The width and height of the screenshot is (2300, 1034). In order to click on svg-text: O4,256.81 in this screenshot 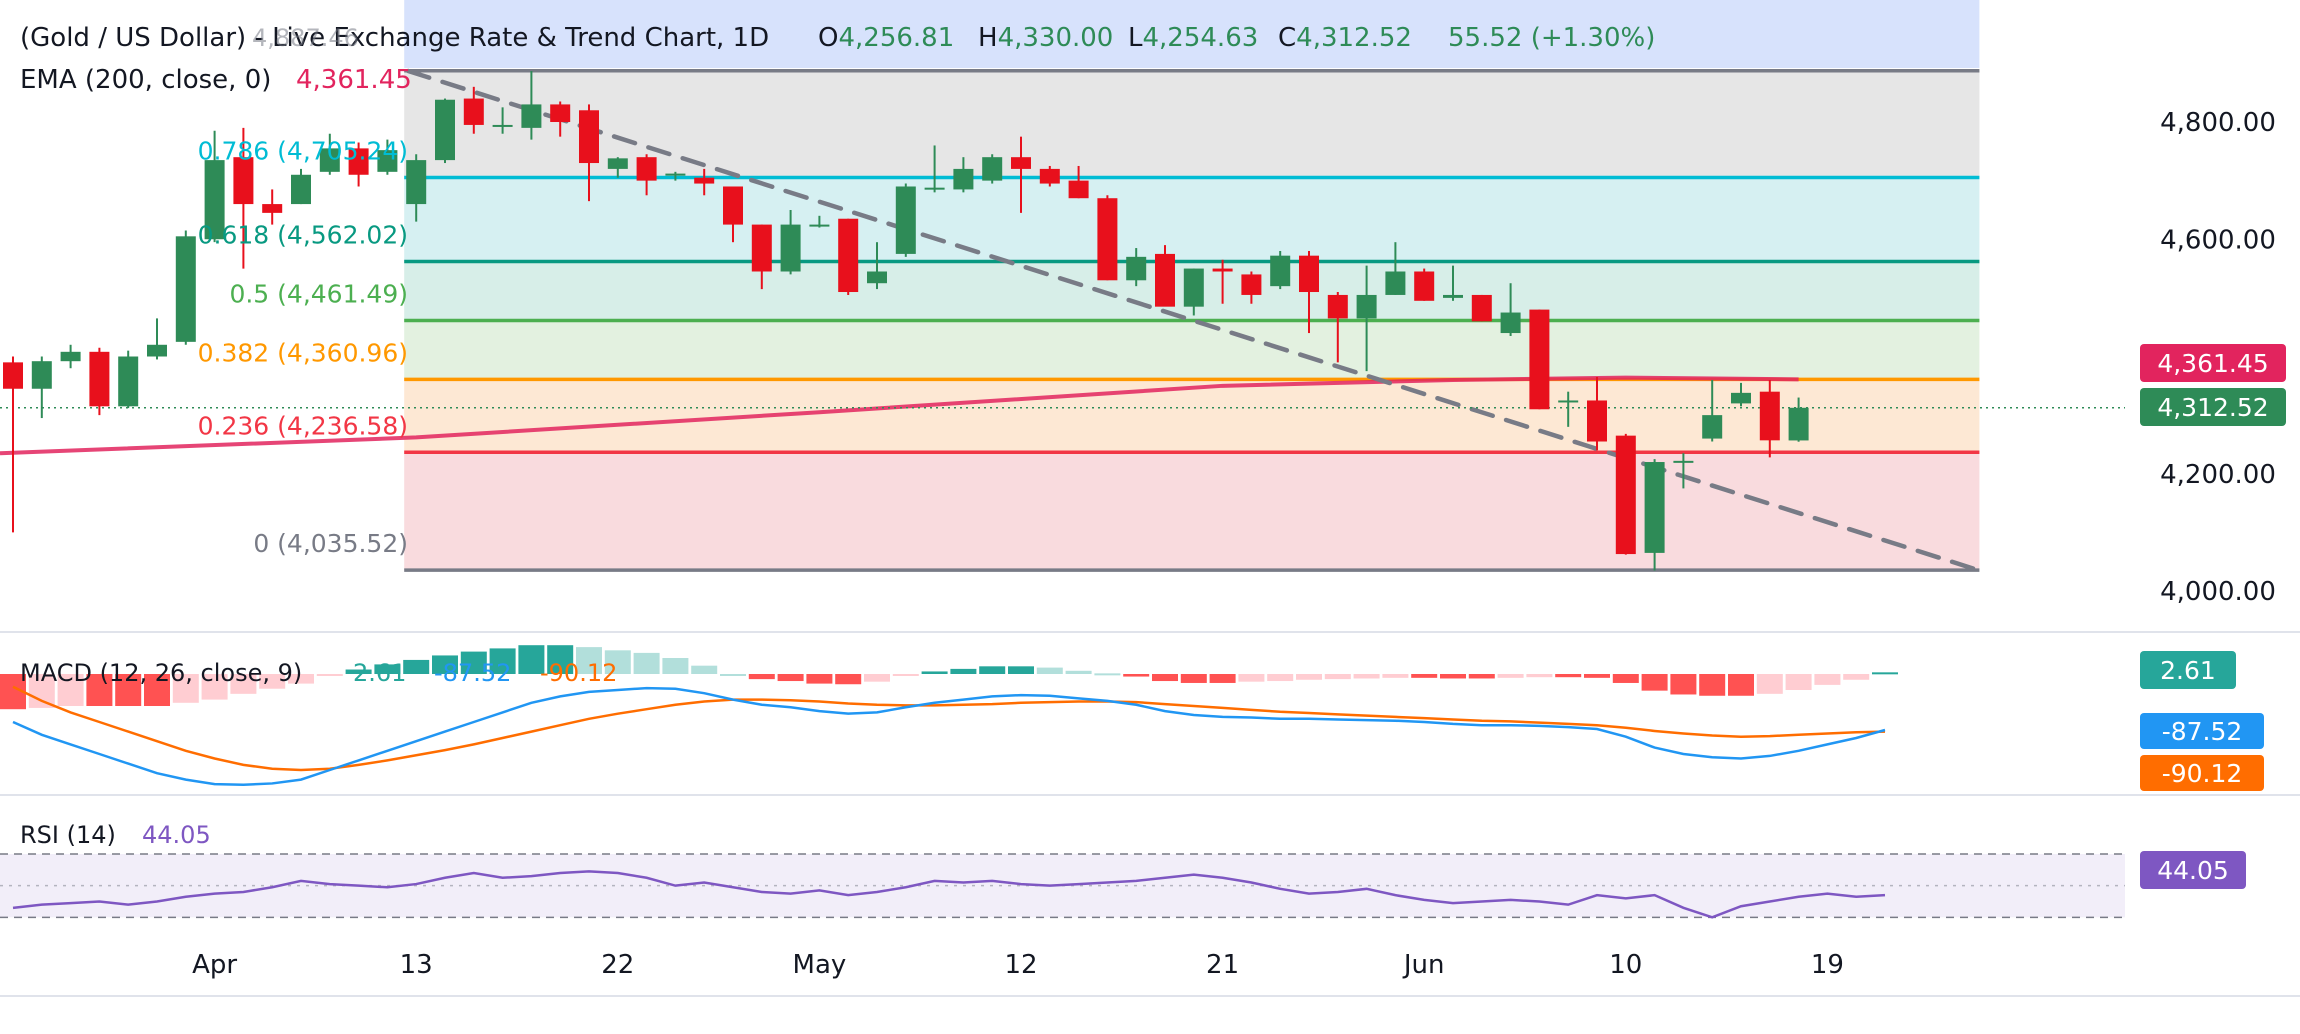, I will do `click(886, 38)`.